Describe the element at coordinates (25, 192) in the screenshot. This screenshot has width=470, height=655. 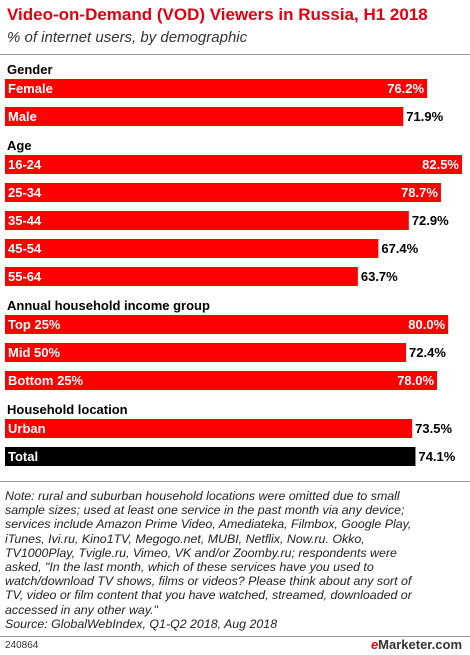
I see `bar-category-label: 25-34` at that location.